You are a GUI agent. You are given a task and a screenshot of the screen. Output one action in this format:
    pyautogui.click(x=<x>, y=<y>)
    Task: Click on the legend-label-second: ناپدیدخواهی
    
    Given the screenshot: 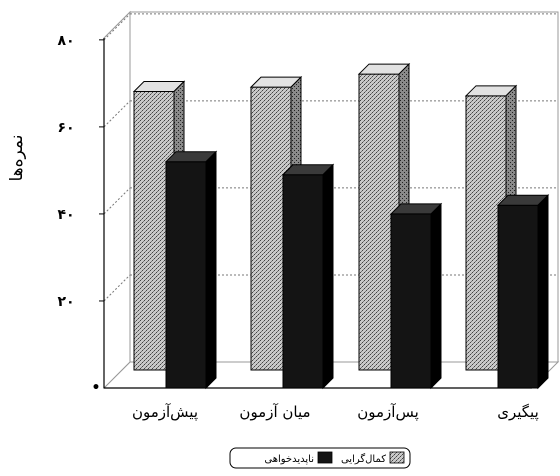 What is the action you would take?
    pyautogui.click(x=289, y=459)
    